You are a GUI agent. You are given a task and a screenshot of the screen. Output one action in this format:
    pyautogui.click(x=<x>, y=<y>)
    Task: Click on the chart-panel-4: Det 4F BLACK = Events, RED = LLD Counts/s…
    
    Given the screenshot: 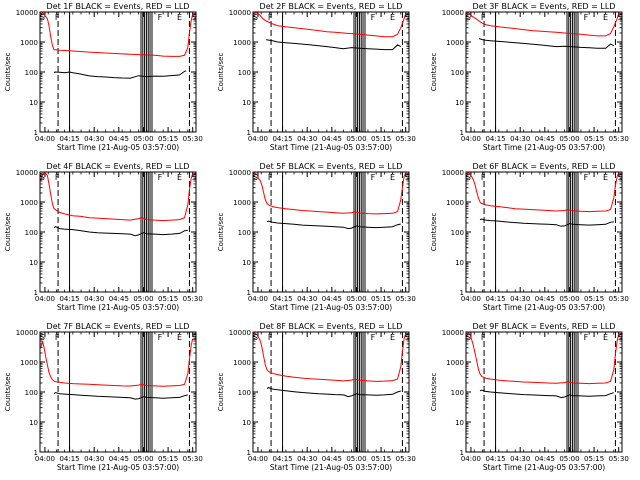 What is the action you would take?
    pyautogui.click(x=103, y=237)
    